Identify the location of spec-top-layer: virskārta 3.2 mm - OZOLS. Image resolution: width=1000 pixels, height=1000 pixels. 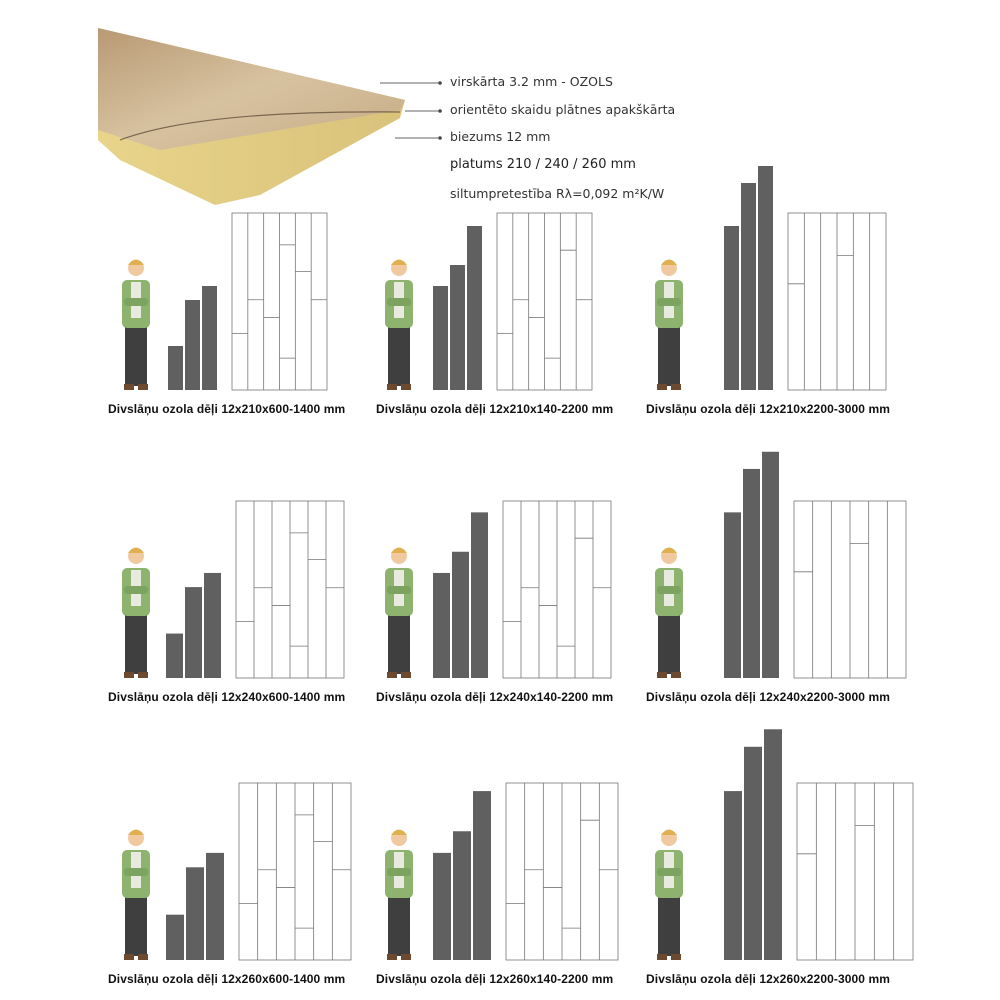
(531, 81).